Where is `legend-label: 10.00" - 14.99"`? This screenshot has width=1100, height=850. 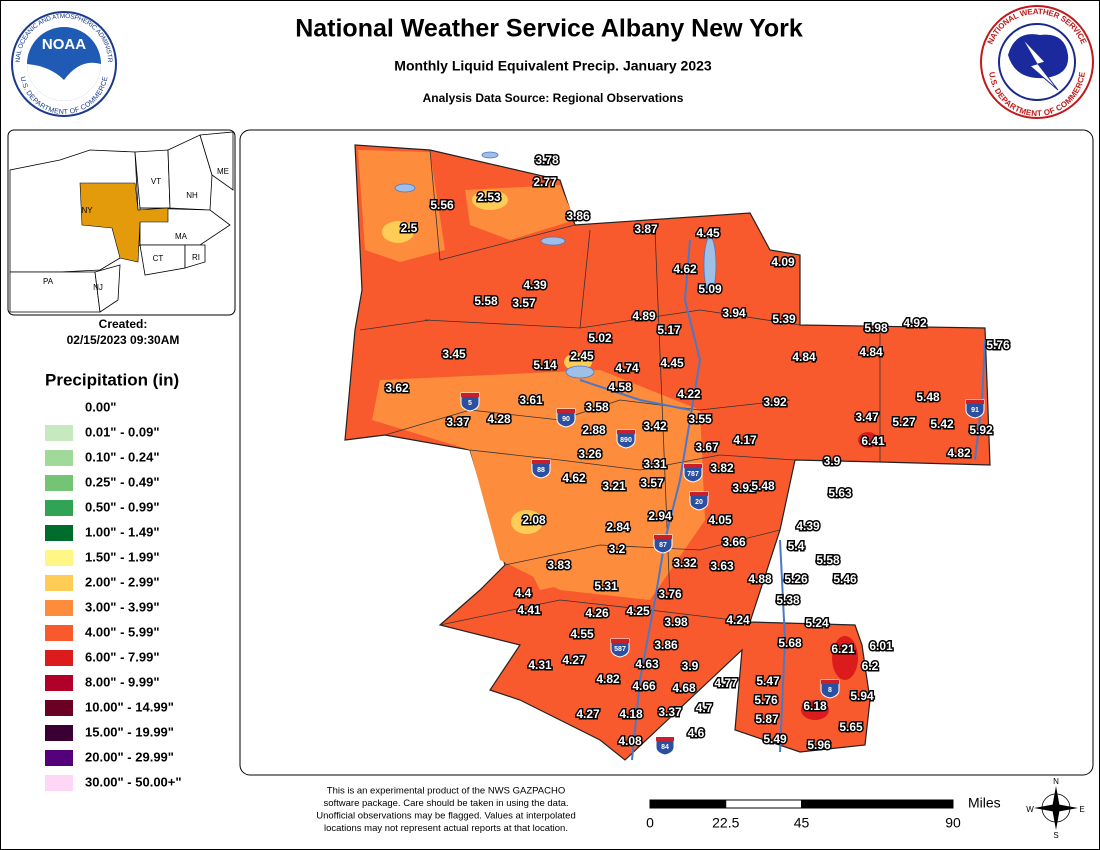 legend-label: 10.00" - 14.99" is located at coordinates (129, 706).